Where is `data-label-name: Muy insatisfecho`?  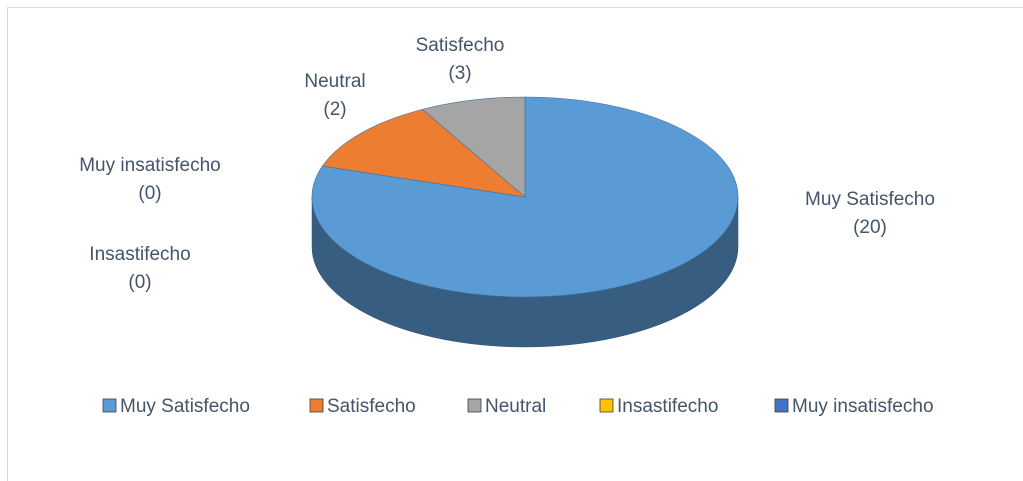 data-label-name: Muy insatisfecho is located at coordinates (150, 165).